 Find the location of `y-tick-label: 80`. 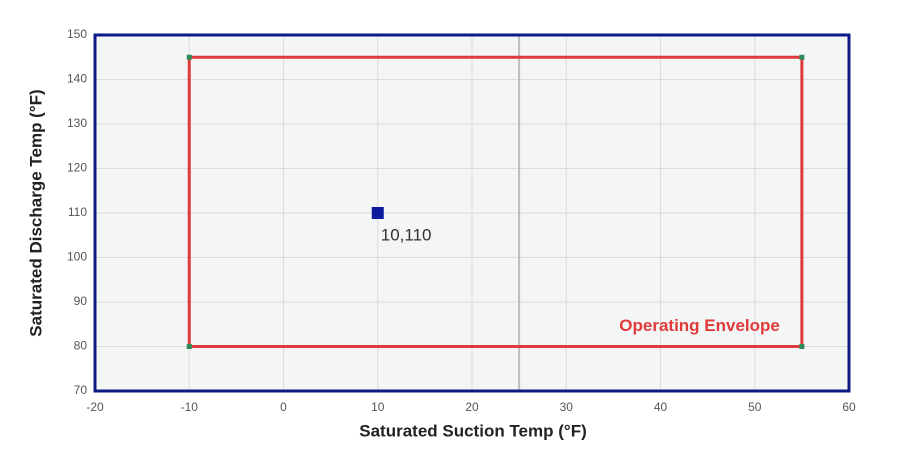

y-tick-label: 80 is located at coordinates (81, 346).